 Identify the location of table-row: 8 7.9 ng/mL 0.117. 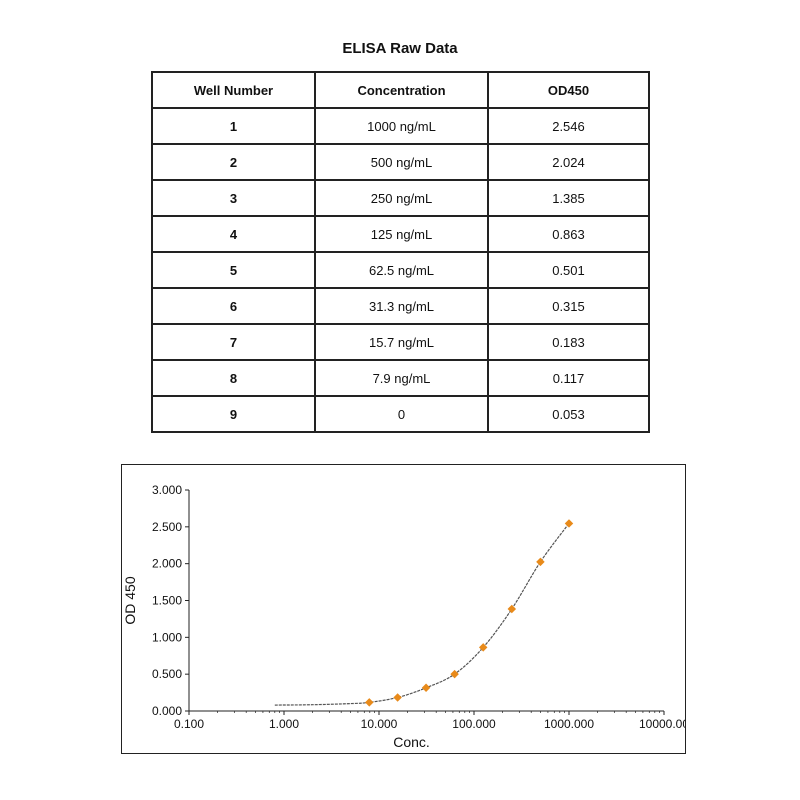
(400, 378).